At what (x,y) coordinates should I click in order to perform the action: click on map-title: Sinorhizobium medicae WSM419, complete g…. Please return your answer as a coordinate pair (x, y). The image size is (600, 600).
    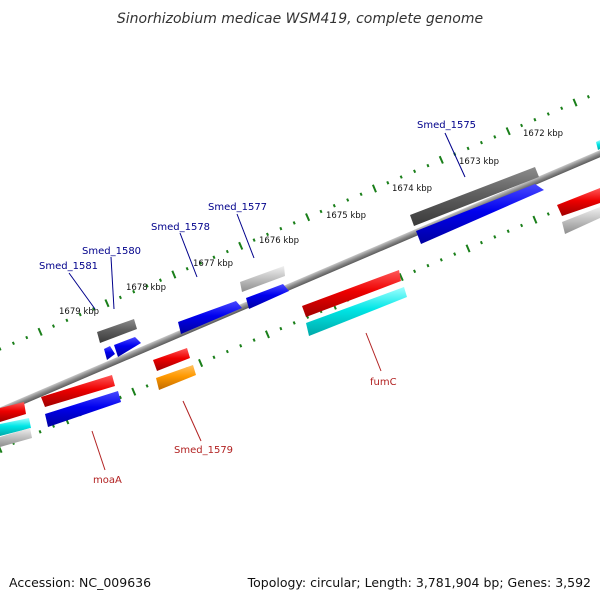
    Looking at the image, I should click on (300, 19).